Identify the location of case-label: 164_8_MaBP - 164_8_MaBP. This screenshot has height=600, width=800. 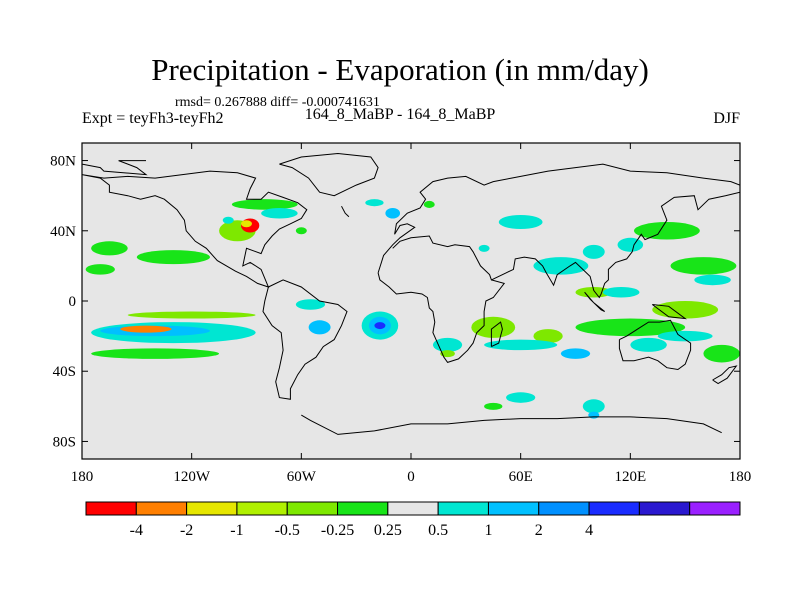
(400, 114).